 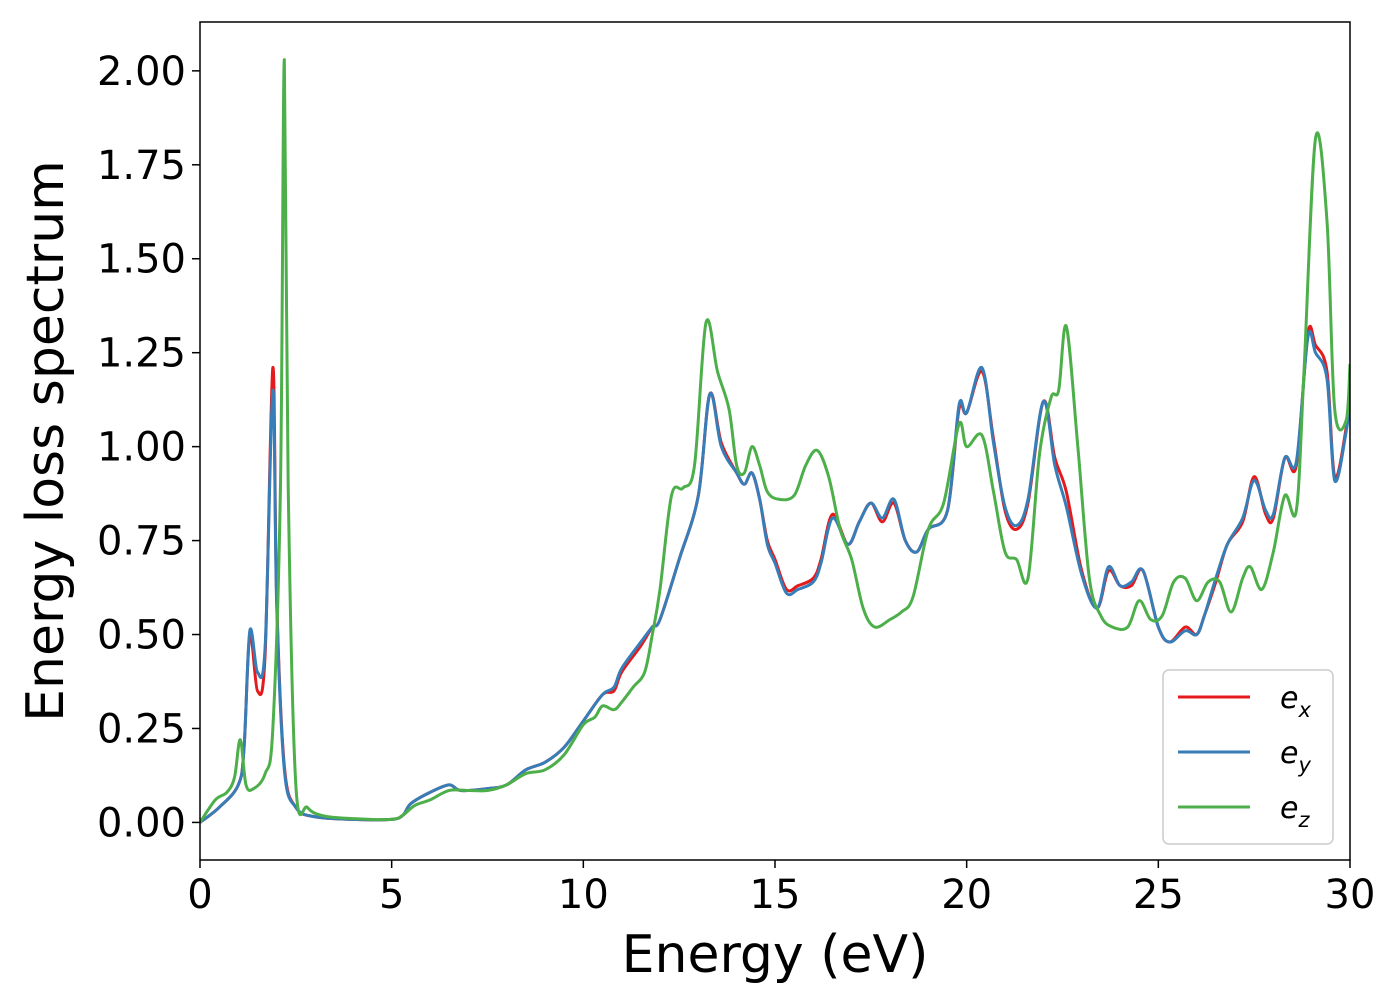 What do you see at coordinates (141, 448) in the screenshot?
I see `y-tick-label: 1.00` at bounding box center [141, 448].